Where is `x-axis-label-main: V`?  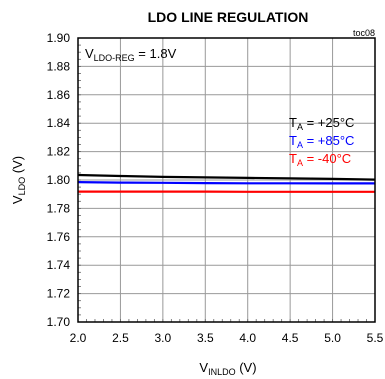 x-axis-label-main: V is located at coordinates (203, 367).